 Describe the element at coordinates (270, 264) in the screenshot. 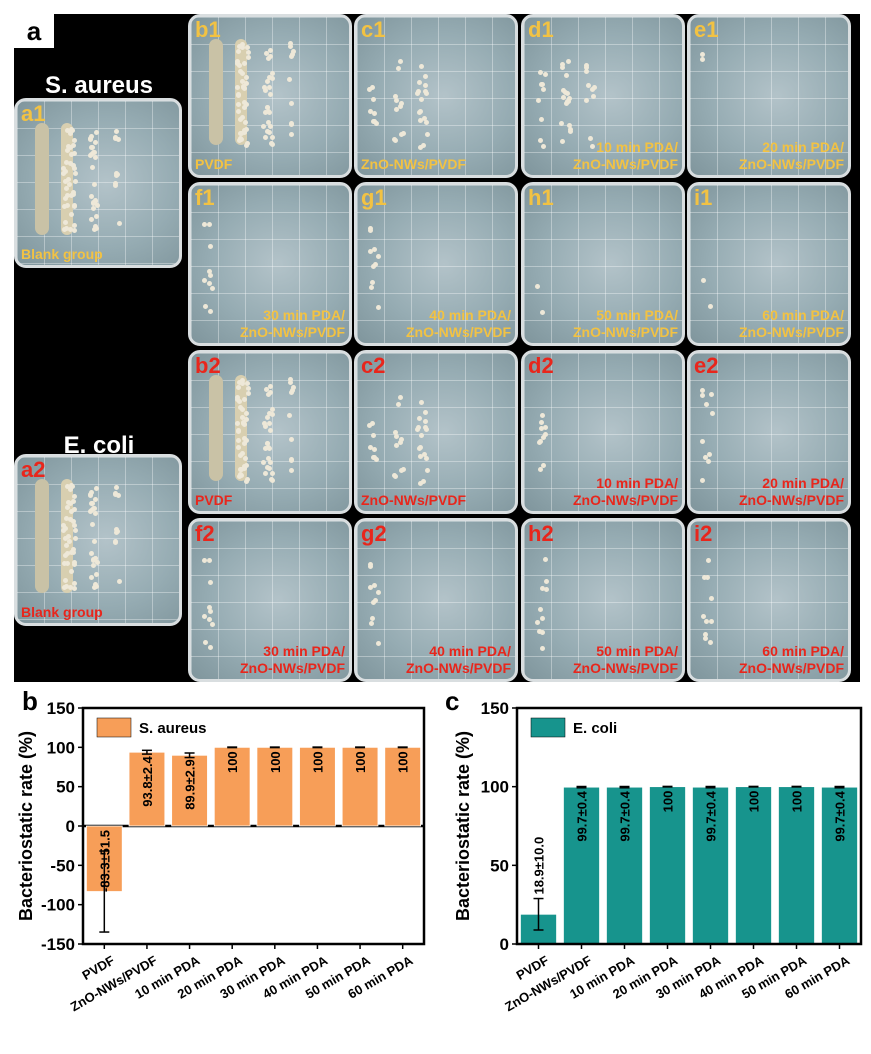

I see `agar-plate-f1: f1 30 min PDA/ ZnO-NWs/PVDF` at that location.